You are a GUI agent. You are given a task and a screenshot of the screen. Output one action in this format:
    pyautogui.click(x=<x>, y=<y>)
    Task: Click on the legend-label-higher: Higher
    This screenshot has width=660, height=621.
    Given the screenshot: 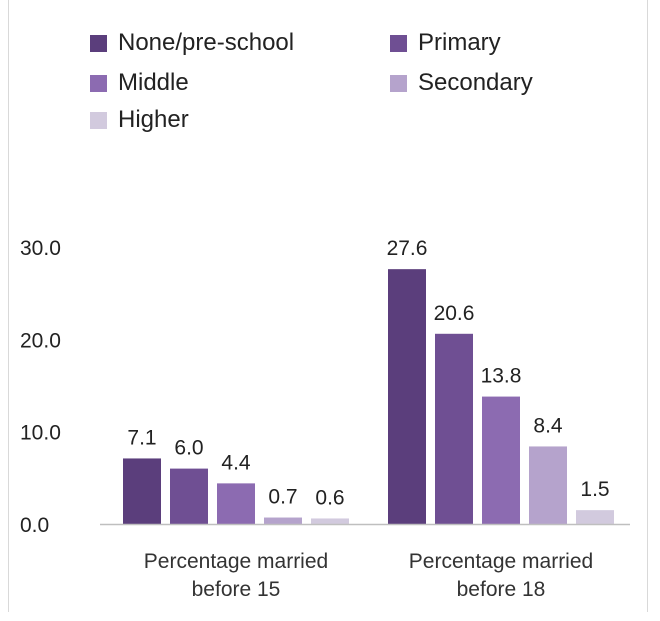 What is the action you would take?
    pyautogui.click(x=153, y=119)
    